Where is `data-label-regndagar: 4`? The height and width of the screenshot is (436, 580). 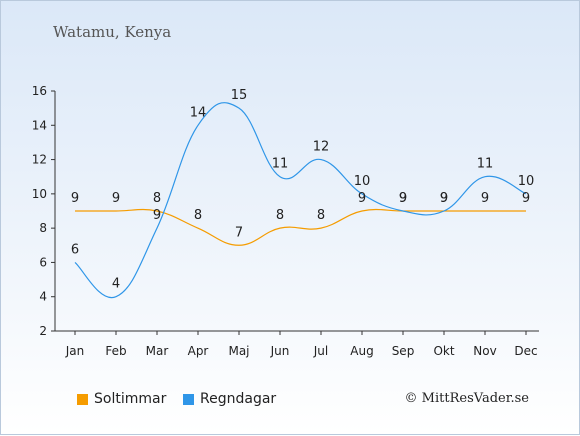 data-label-regndagar: 4 is located at coordinates (116, 284).